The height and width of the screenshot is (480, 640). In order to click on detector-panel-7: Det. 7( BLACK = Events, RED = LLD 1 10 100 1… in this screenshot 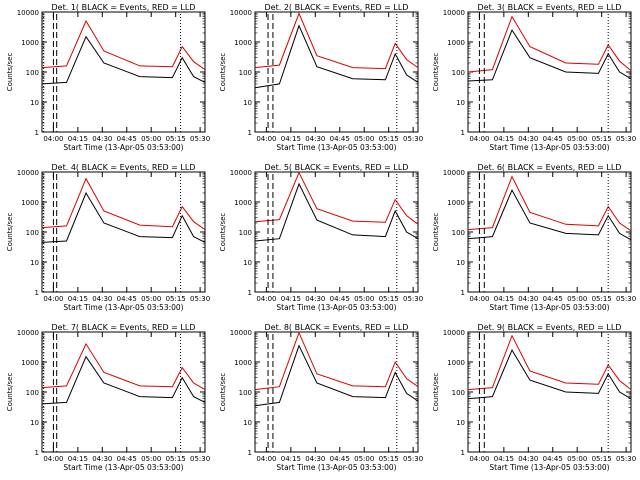, I will do `click(108, 397)`.